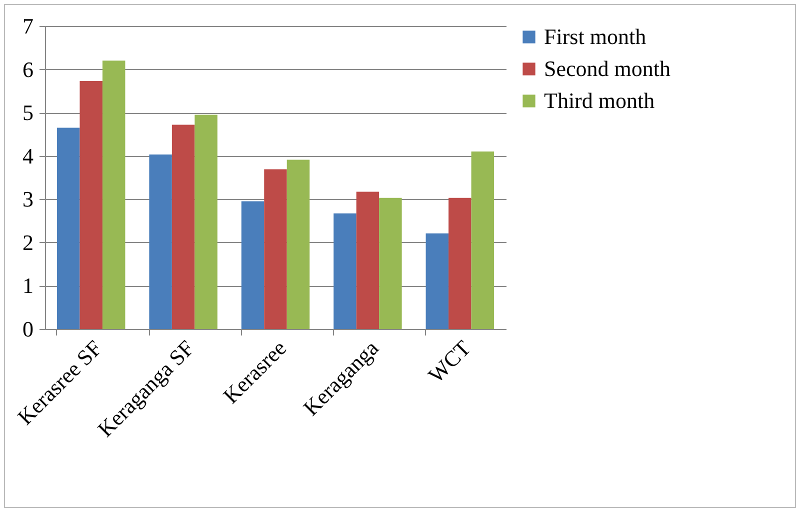  Describe the element at coordinates (595, 36) in the screenshot. I see `legend-label: First month` at that location.